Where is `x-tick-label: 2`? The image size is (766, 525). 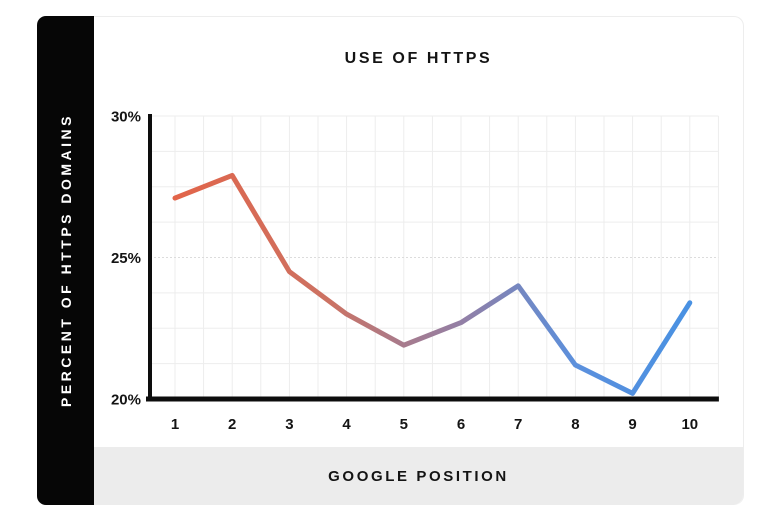
x-tick-label: 2 is located at coordinates (232, 424).